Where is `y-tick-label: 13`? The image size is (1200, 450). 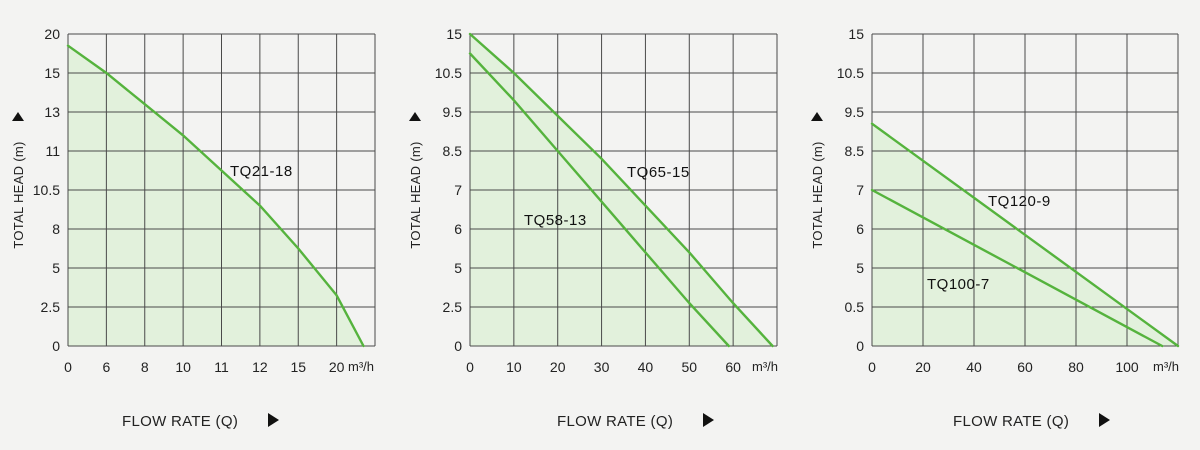 y-tick-label: 13 is located at coordinates (52, 112).